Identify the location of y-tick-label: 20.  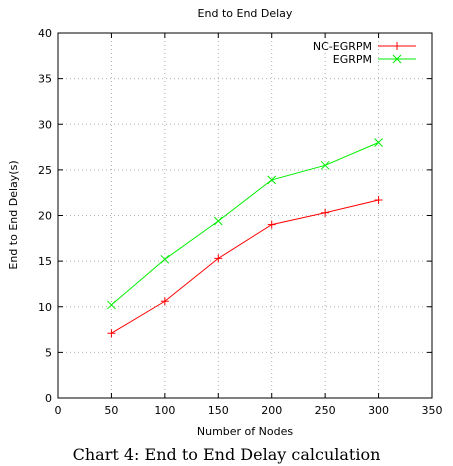
(45, 216).